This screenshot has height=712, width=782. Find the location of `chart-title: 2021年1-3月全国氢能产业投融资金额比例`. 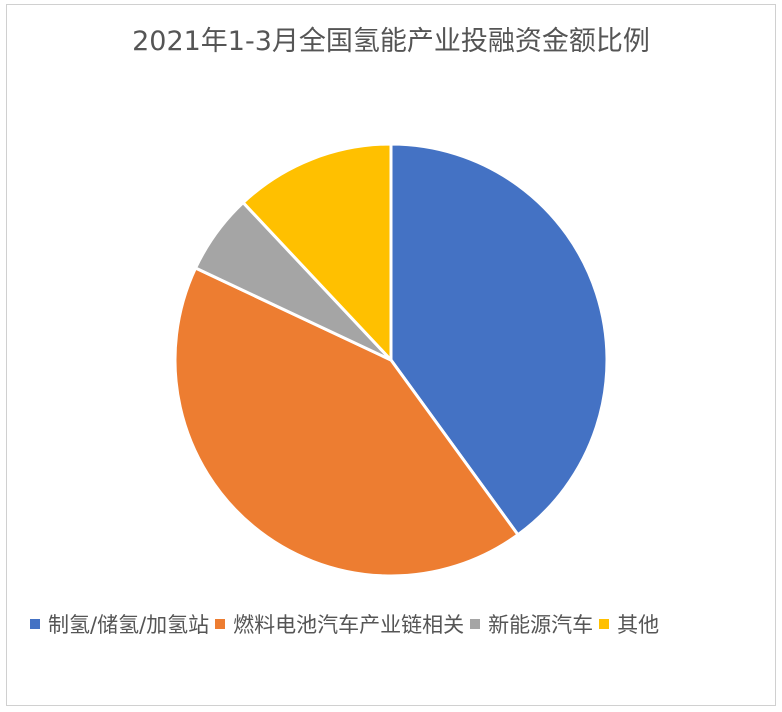

chart-title: 2021年1-3月全国氢能产业投融资金额比例 is located at coordinates (391, 41).